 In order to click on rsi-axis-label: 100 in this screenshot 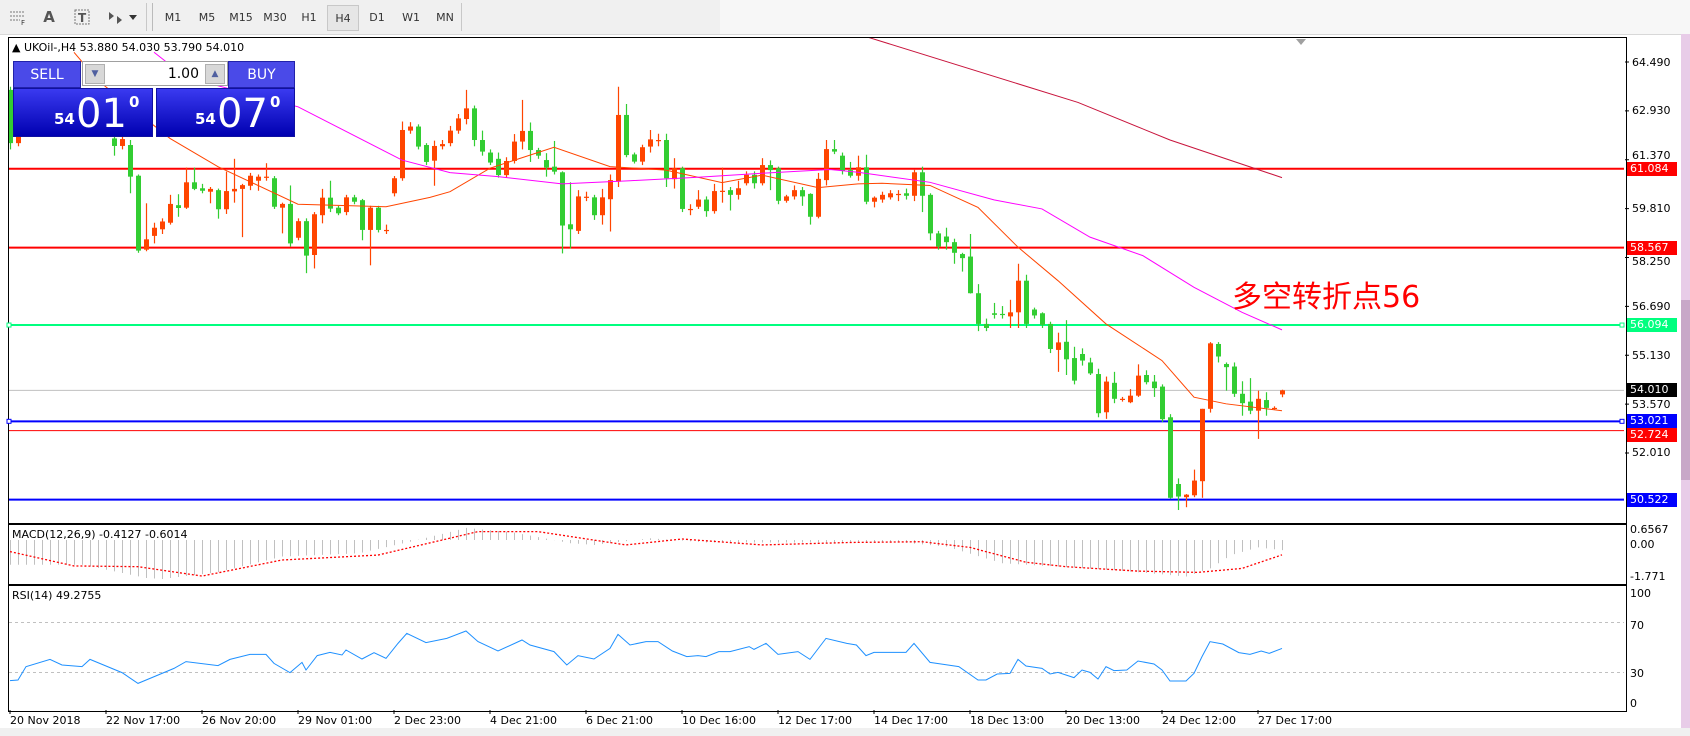, I will do `click(1640, 593)`.